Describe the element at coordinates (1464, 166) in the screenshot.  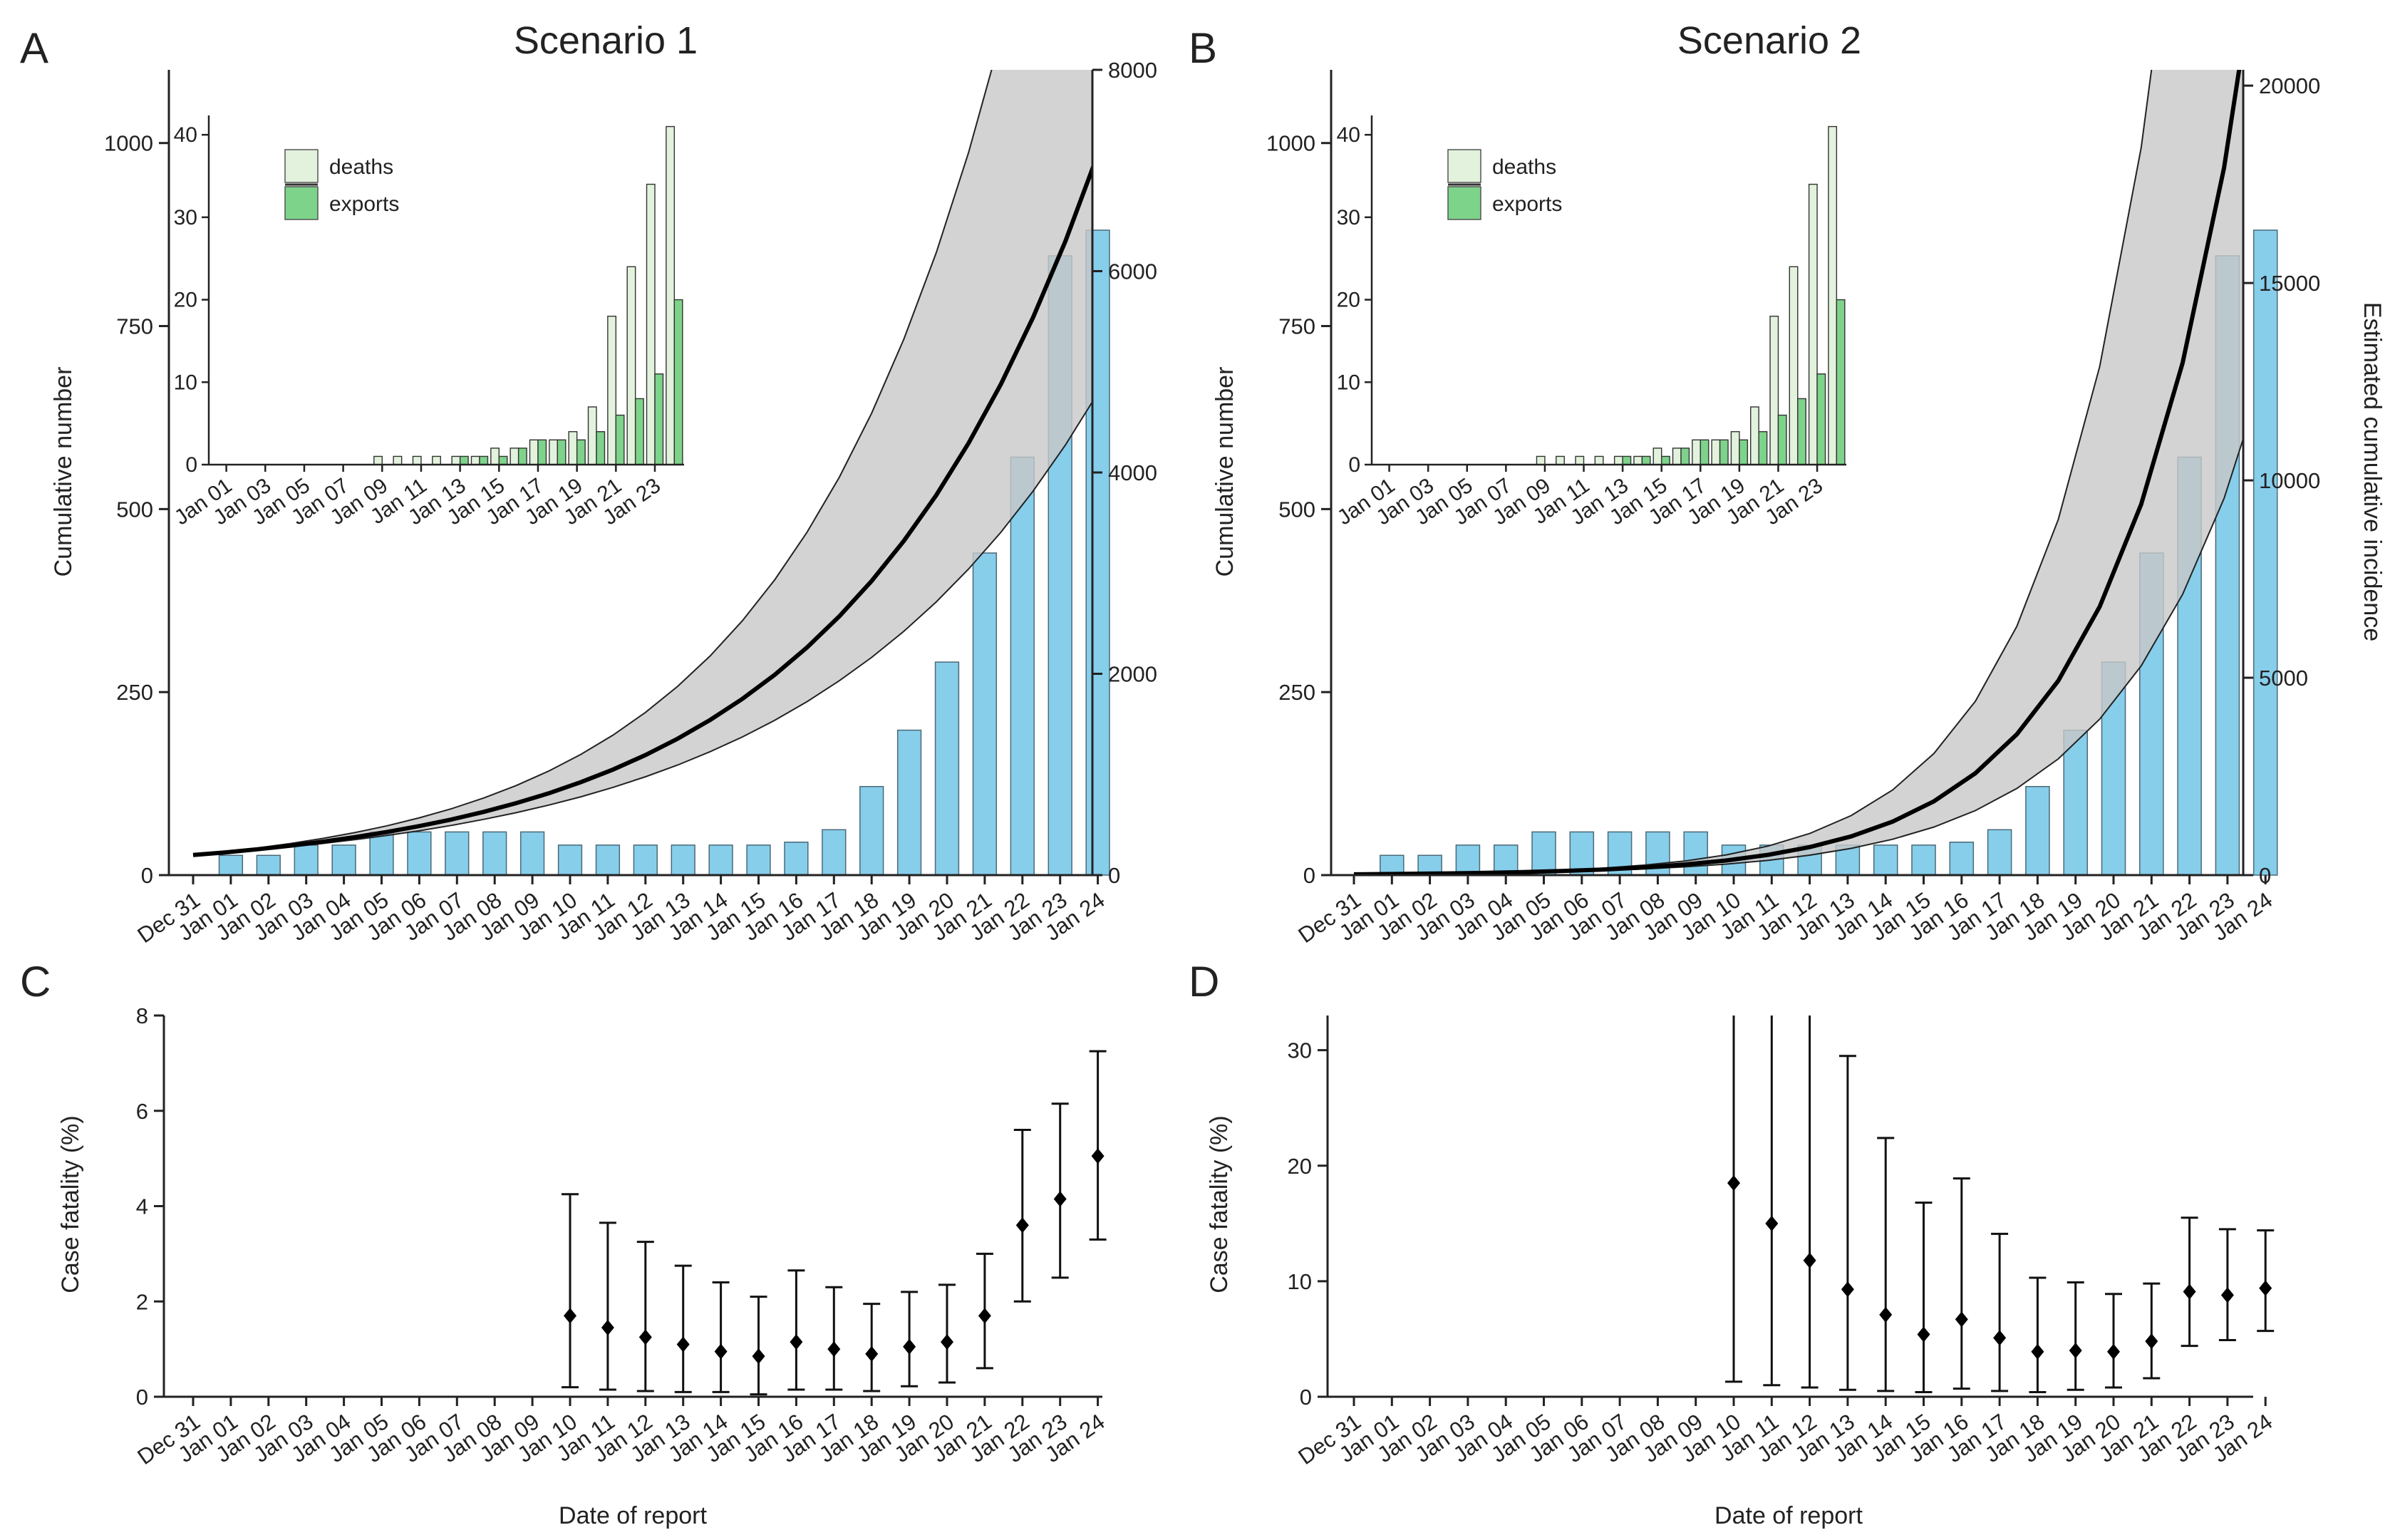
I see `legend-swatch-deaths` at that location.